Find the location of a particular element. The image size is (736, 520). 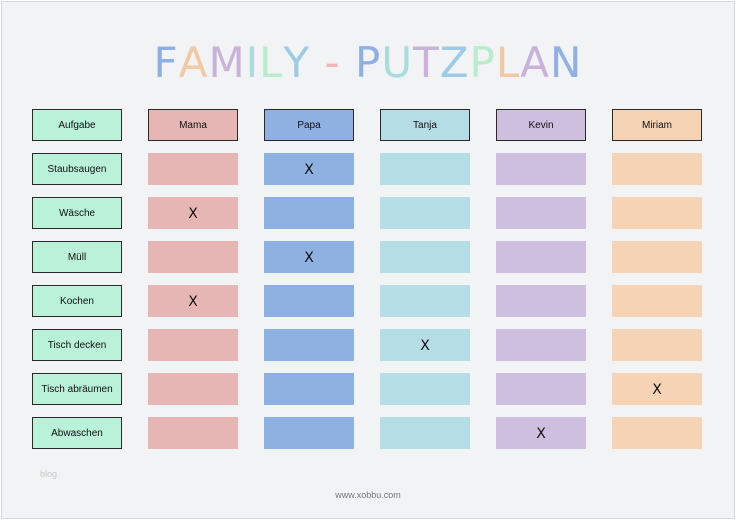

header-person-kevin: Kevin is located at coordinates (541, 125).